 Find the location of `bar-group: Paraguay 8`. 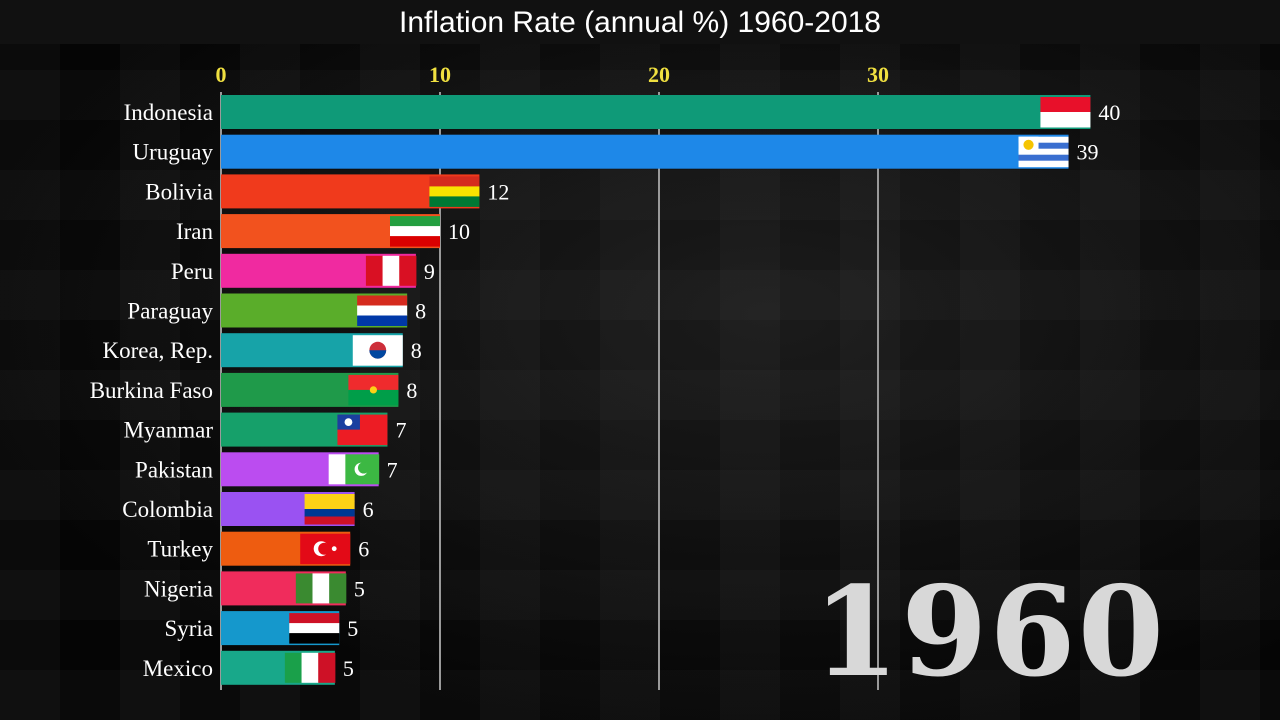

bar-group: Paraguay 8 is located at coordinates (276, 310).